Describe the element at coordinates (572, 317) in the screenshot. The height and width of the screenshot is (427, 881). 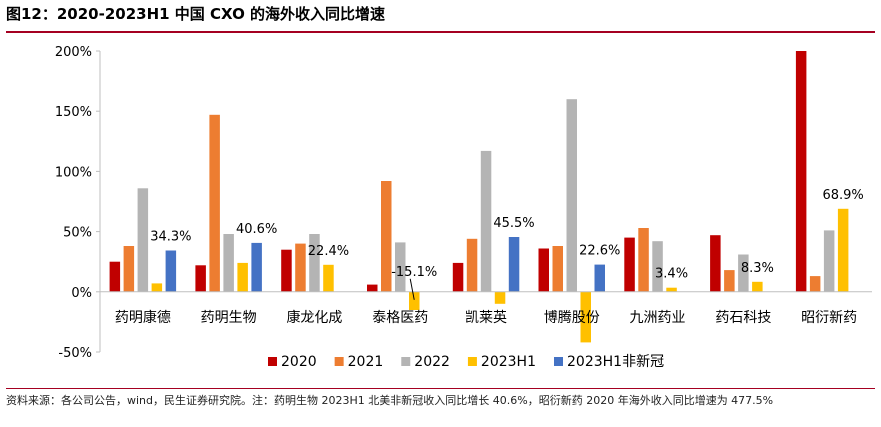
I see `category-label: 博腾股份` at that location.